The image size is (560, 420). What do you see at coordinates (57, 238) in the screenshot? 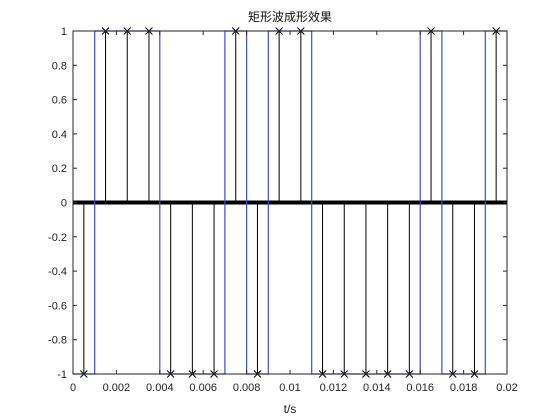
I see `y-tick-label: -0.2` at bounding box center [57, 238].